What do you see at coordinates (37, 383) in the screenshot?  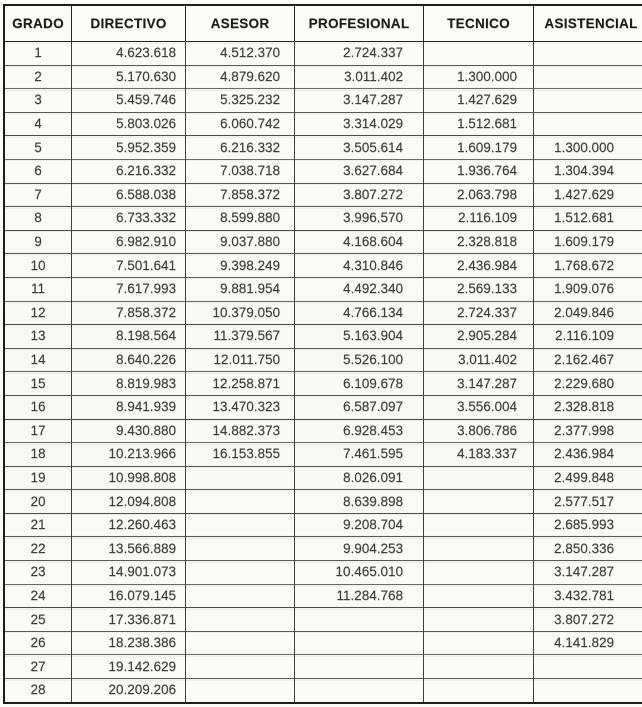 I see `cell-grado: 15` at bounding box center [37, 383].